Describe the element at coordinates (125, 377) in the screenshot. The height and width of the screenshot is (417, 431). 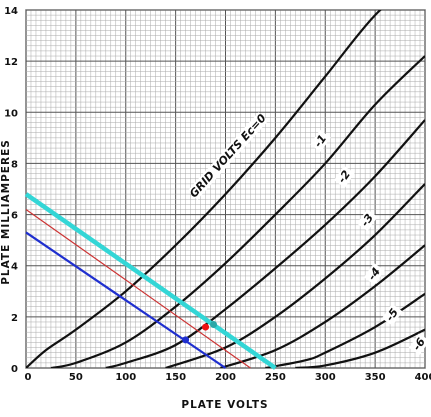
I see `x-tick-label: 100` at that location.